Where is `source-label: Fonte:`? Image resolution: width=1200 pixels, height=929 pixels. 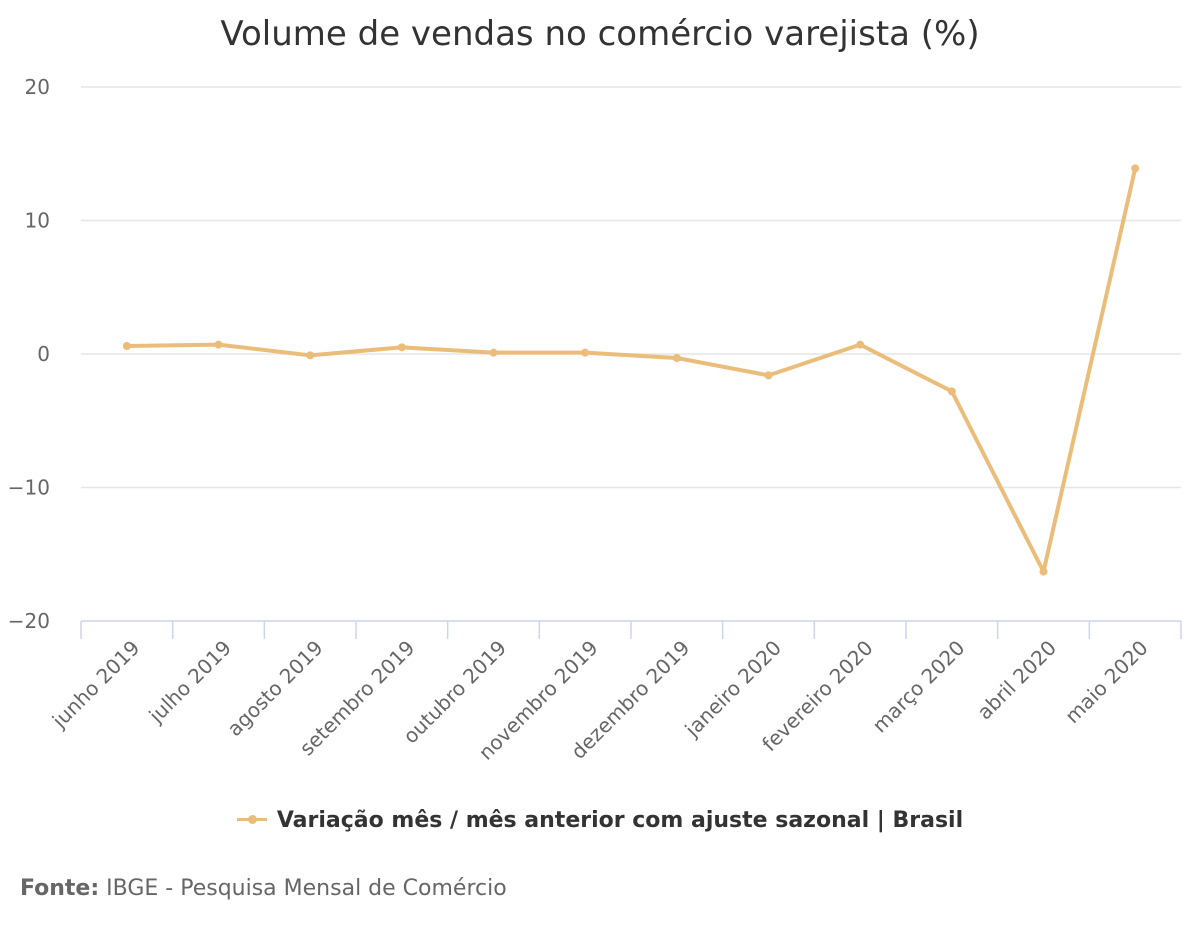 source-label: Fonte: is located at coordinates (60, 888).